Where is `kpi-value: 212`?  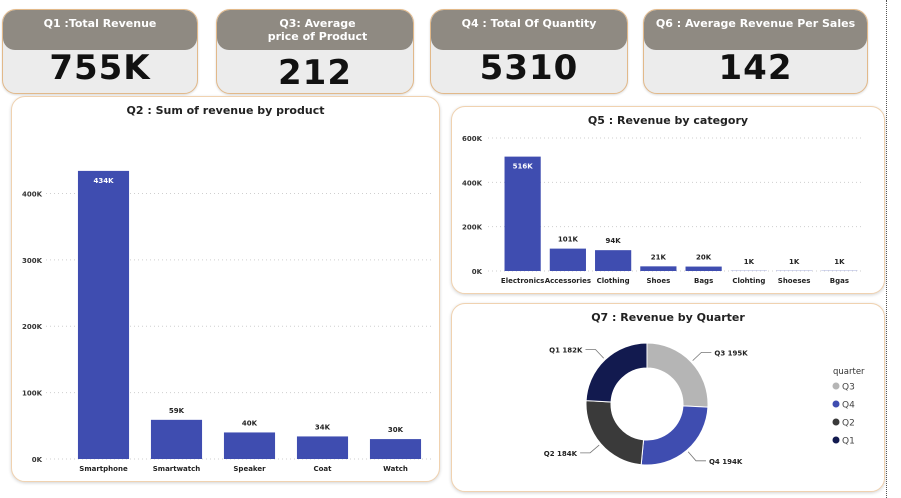
kpi-value: 212 is located at coordinates (315, 73).